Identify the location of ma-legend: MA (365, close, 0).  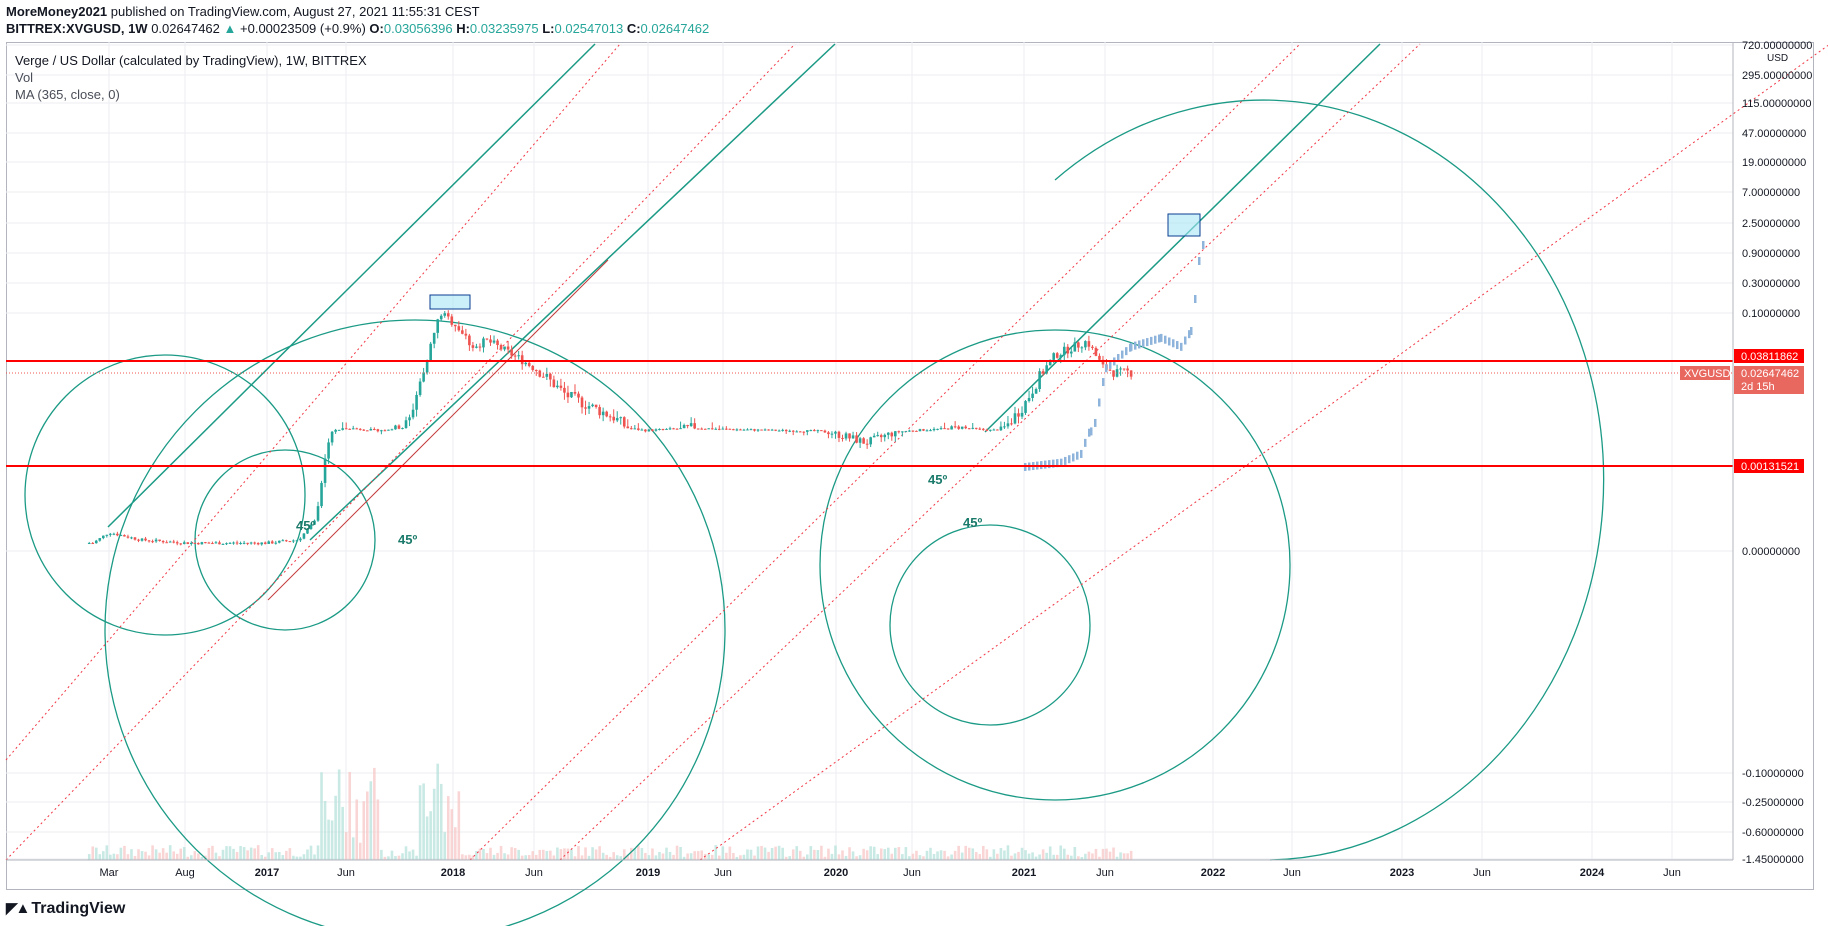
(67, 94).